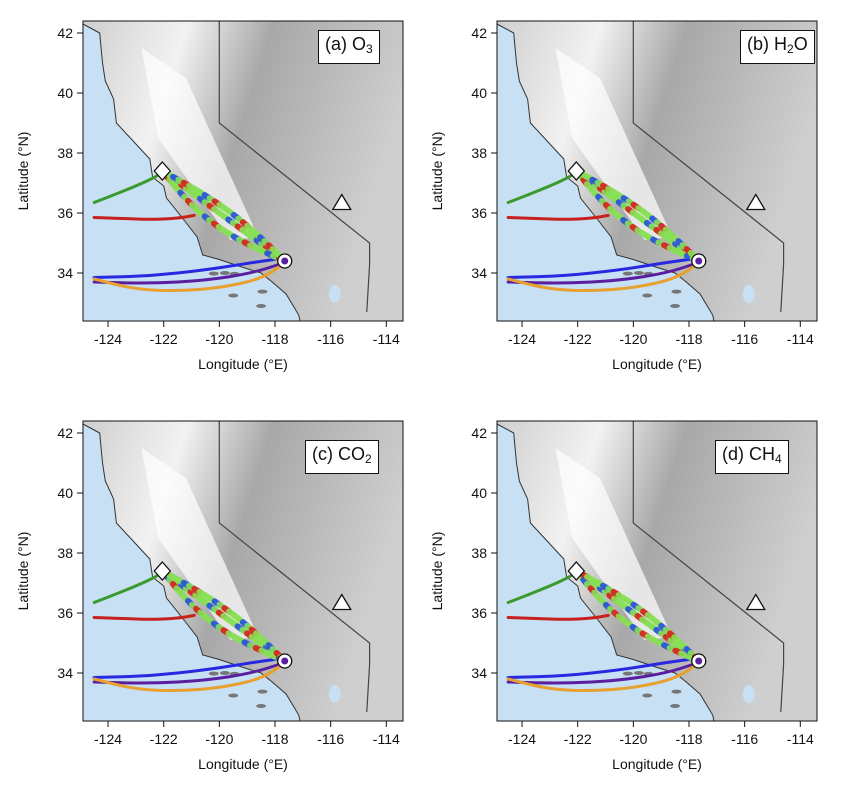 The image size is (851, 801). I want to click on panel-label-suffix: O, so click(800, 44).